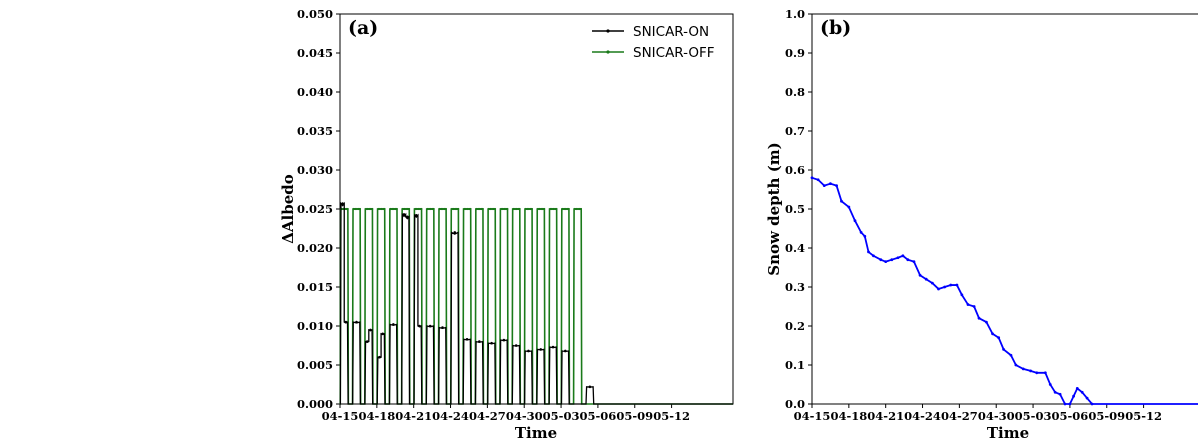 The width and height of the screenshot is (1198, 441). What do you see at coordinates (671, 416) in the screenshot?
I see `panel-a-xtick-label: 05-12` at bounding box center [671, 416].